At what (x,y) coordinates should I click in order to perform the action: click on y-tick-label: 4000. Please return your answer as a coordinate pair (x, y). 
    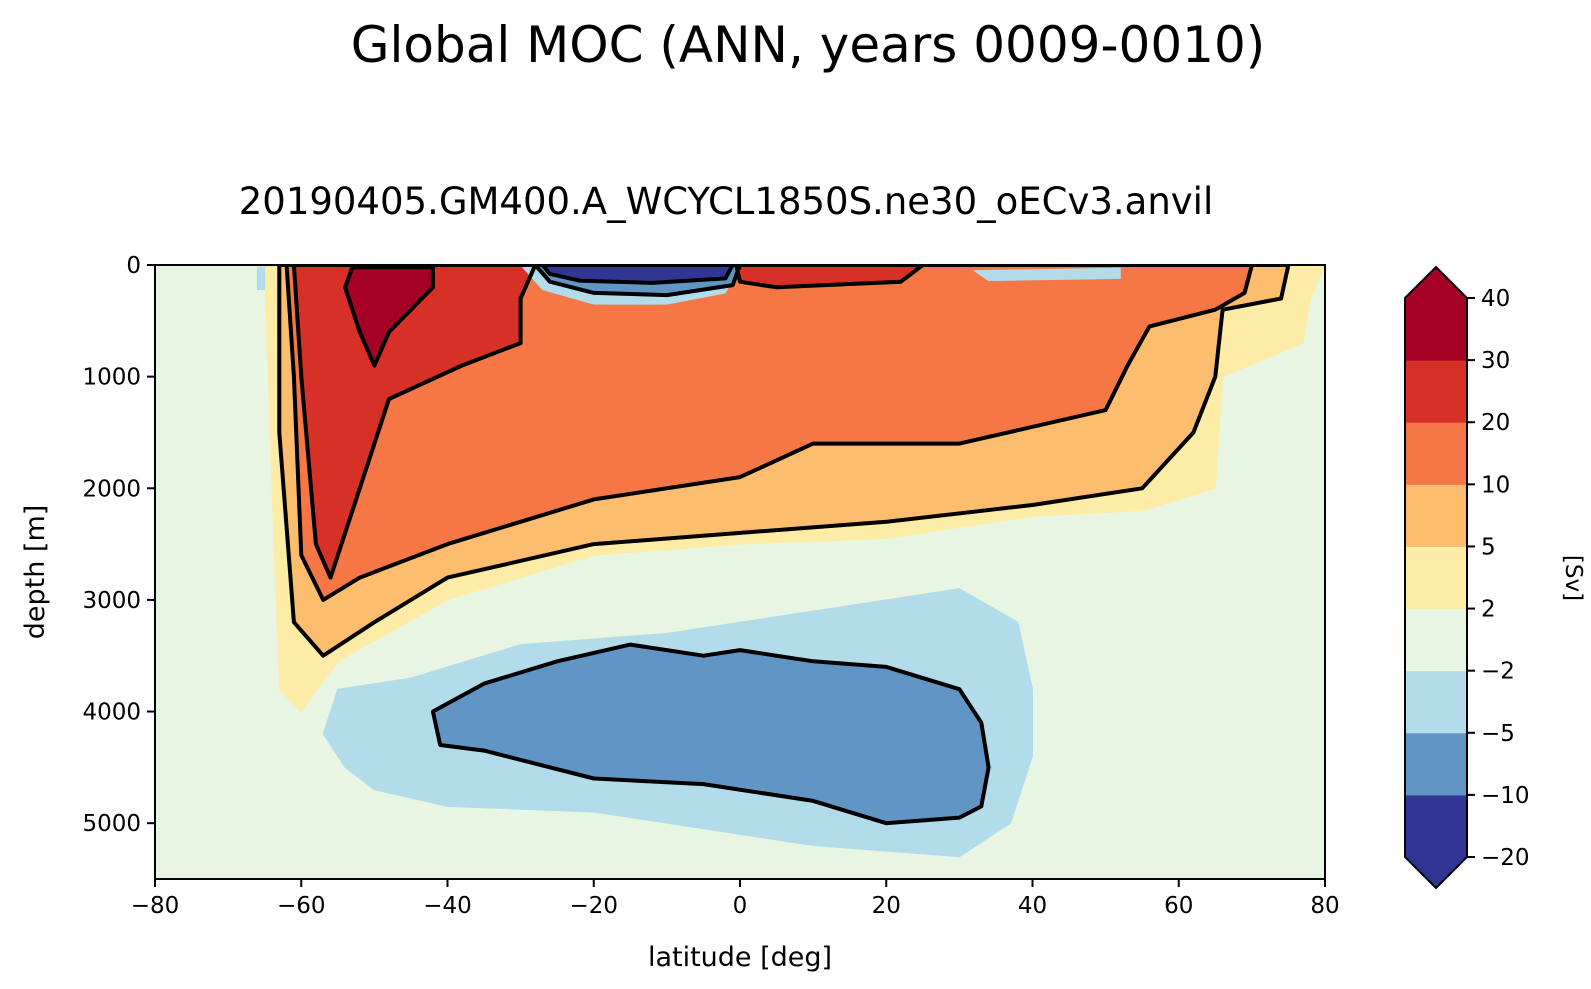
    Looking at the image, I should click on (111, 713).